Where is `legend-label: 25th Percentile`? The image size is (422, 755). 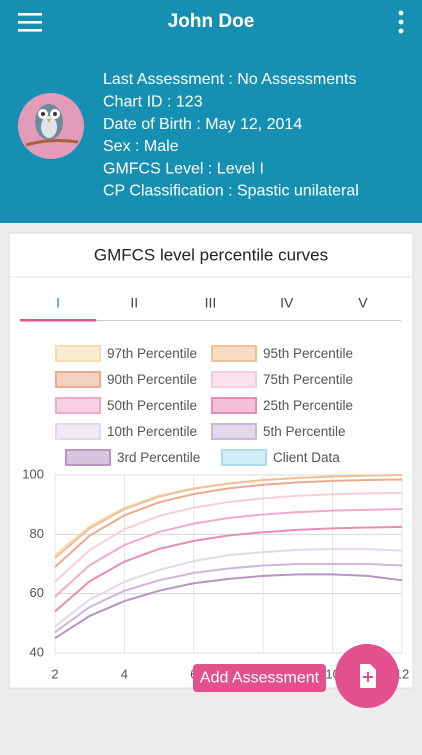
legend-label: 25th Percentile is located at coordinates (308, 405).